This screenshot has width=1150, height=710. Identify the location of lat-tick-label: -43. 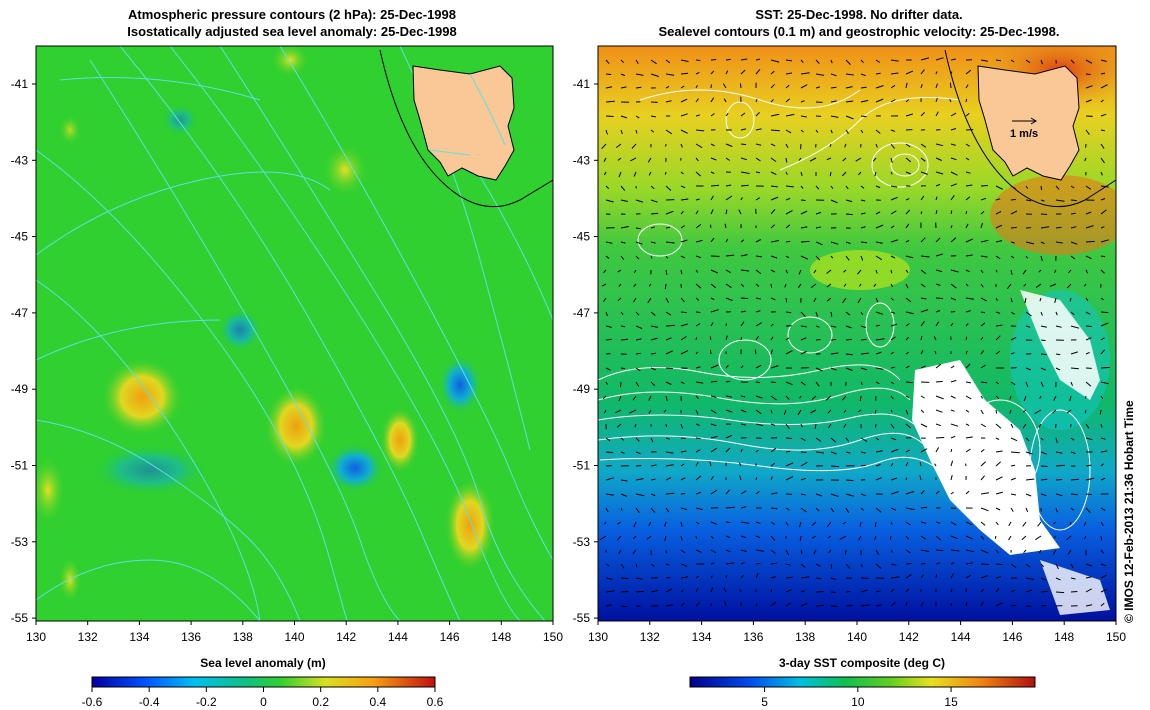
(20, 160).